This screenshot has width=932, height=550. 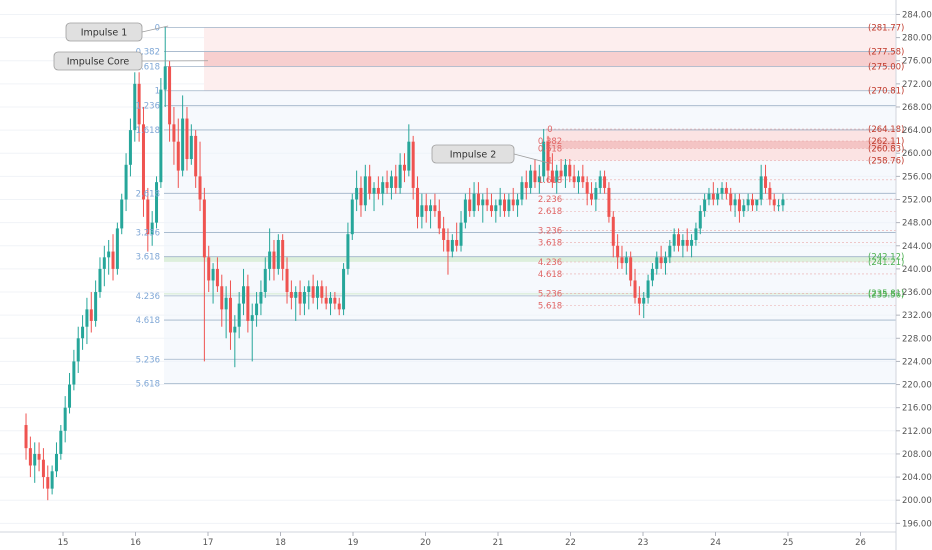 What do you see at coordinates (148, 233) in the screenshot?
I see `fib-1-ratio-label: 3.236` at bounding box center [148, 233].